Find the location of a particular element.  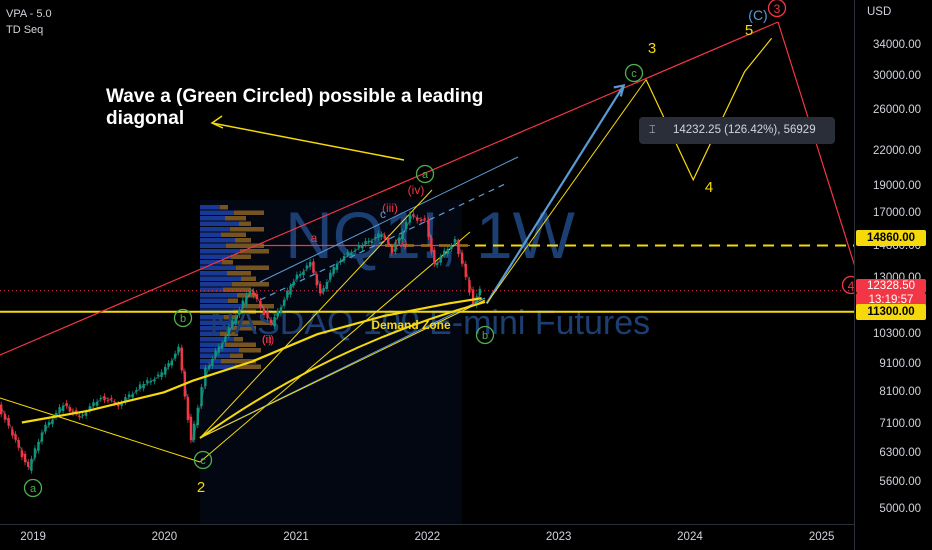

green-wave-b2-circle is located at coordinates (485, 335).